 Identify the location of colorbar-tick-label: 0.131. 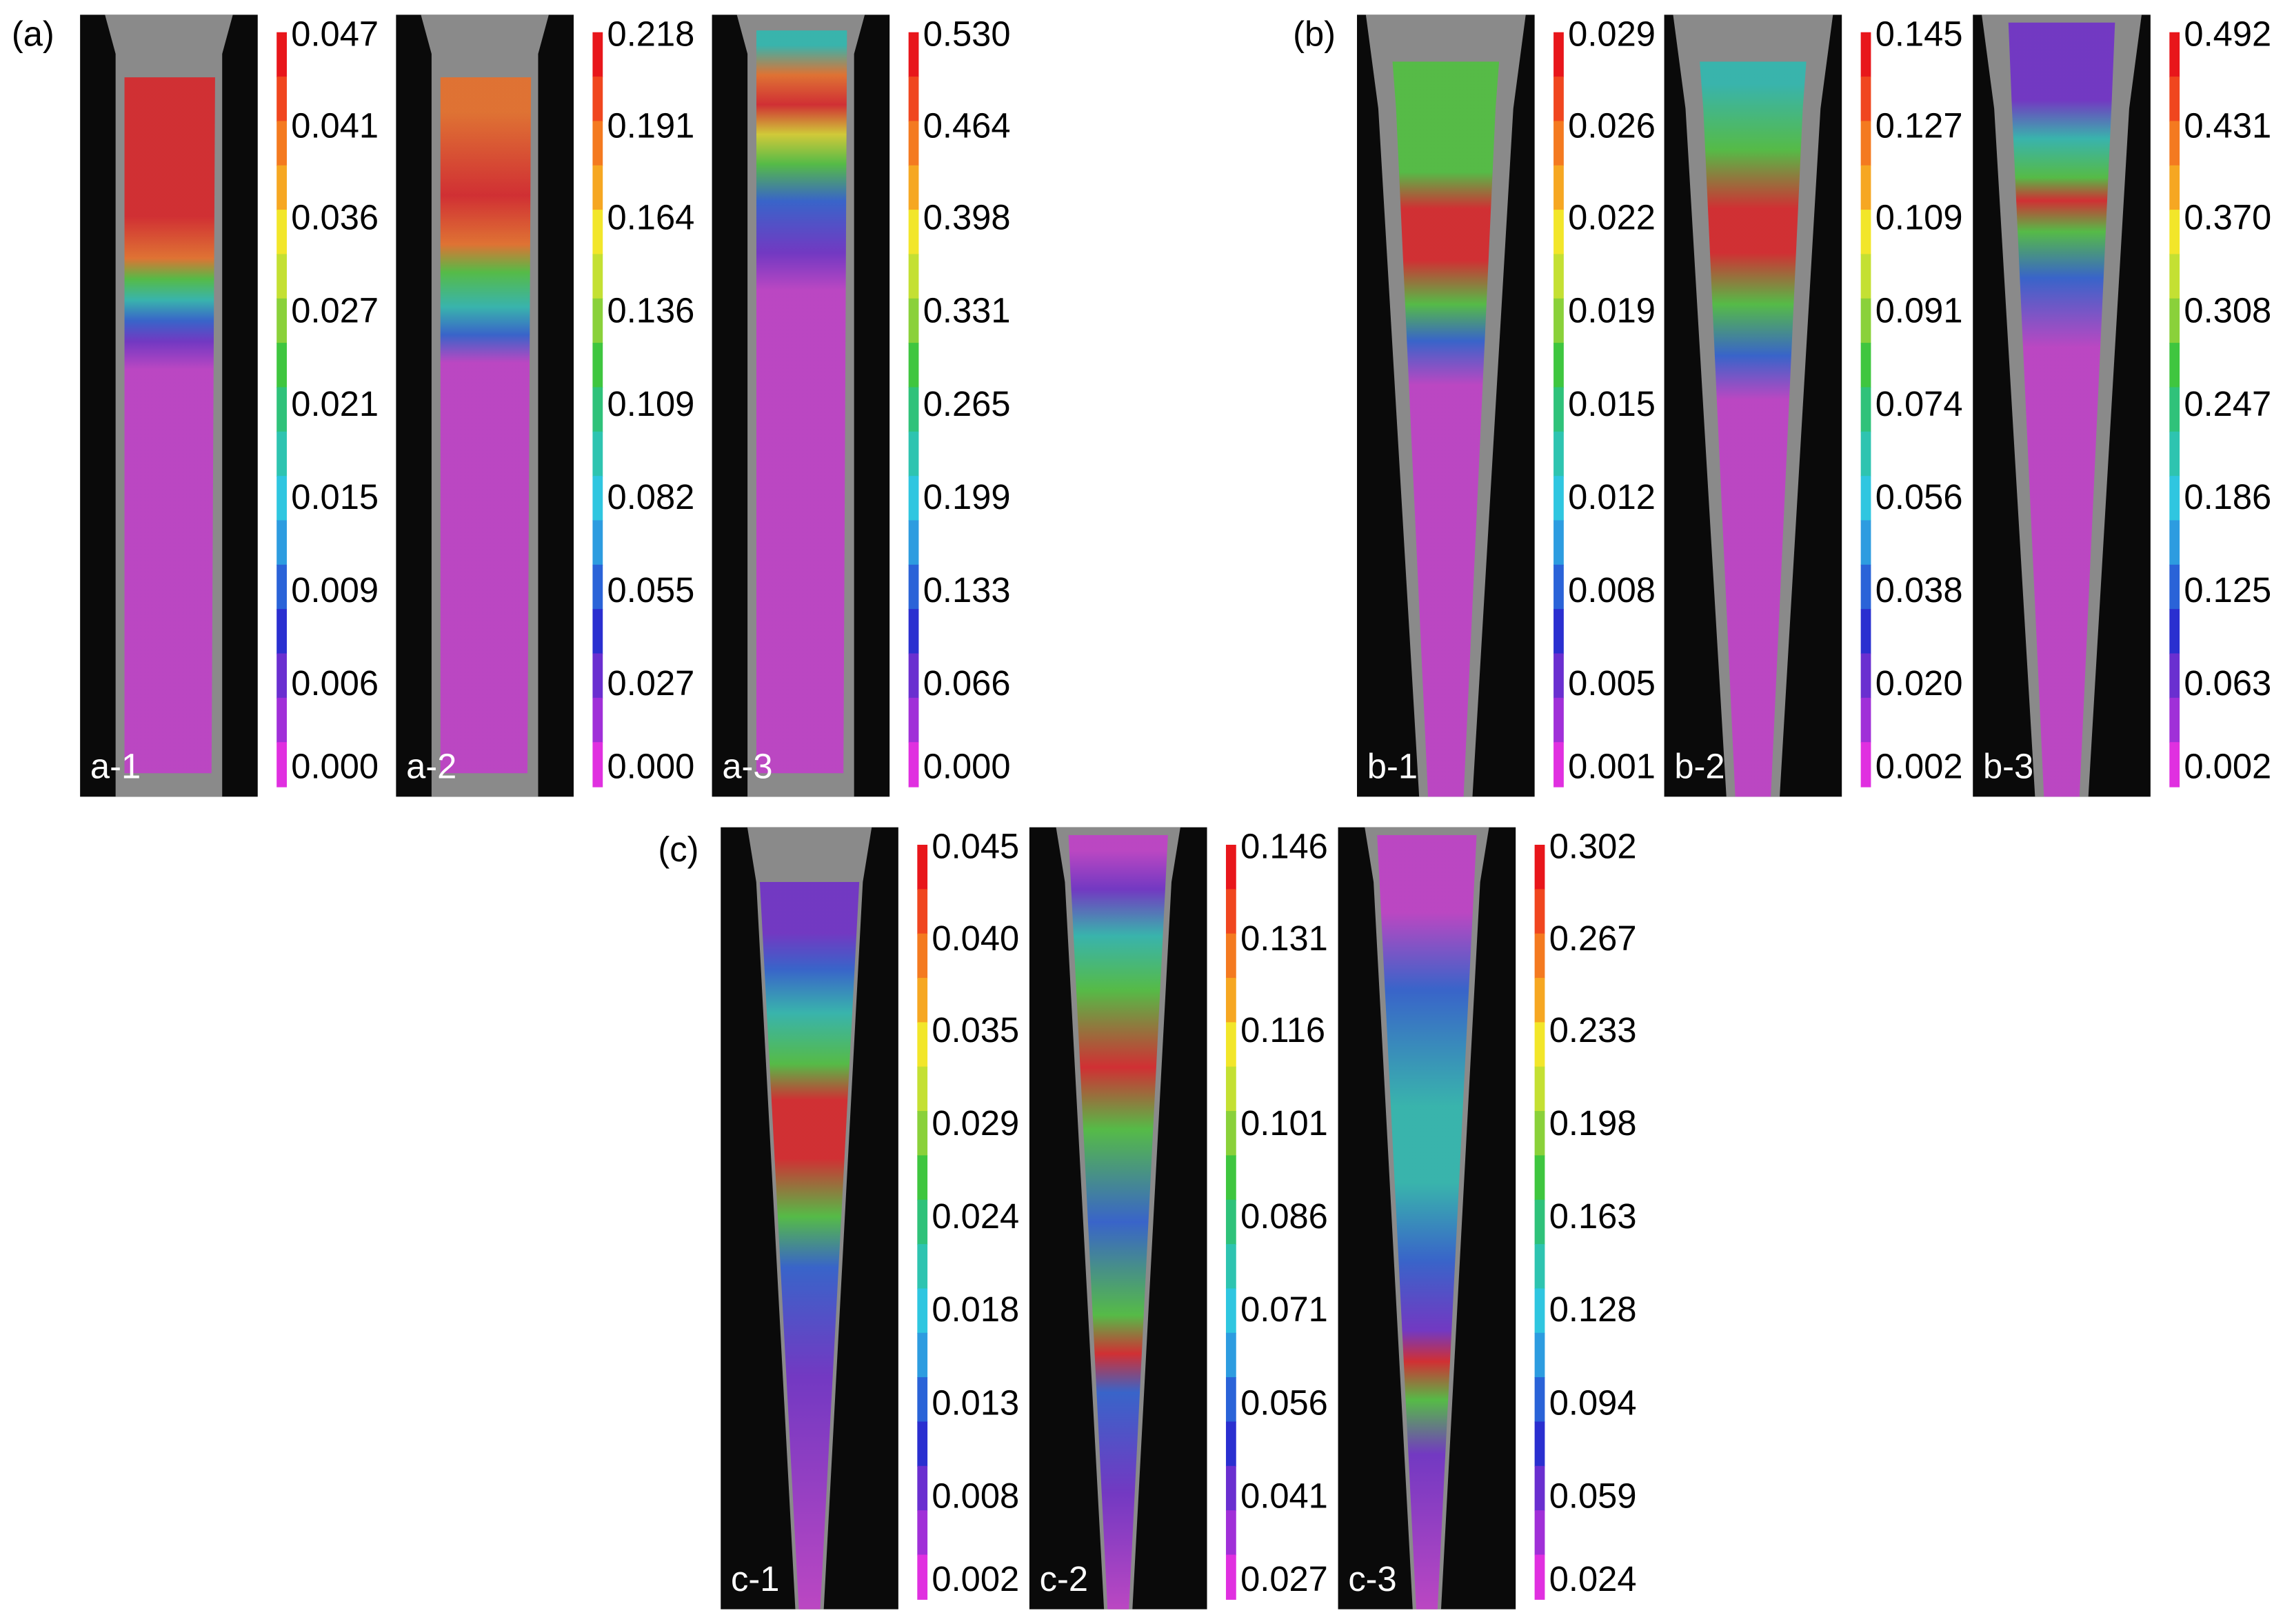
(1284, 938).